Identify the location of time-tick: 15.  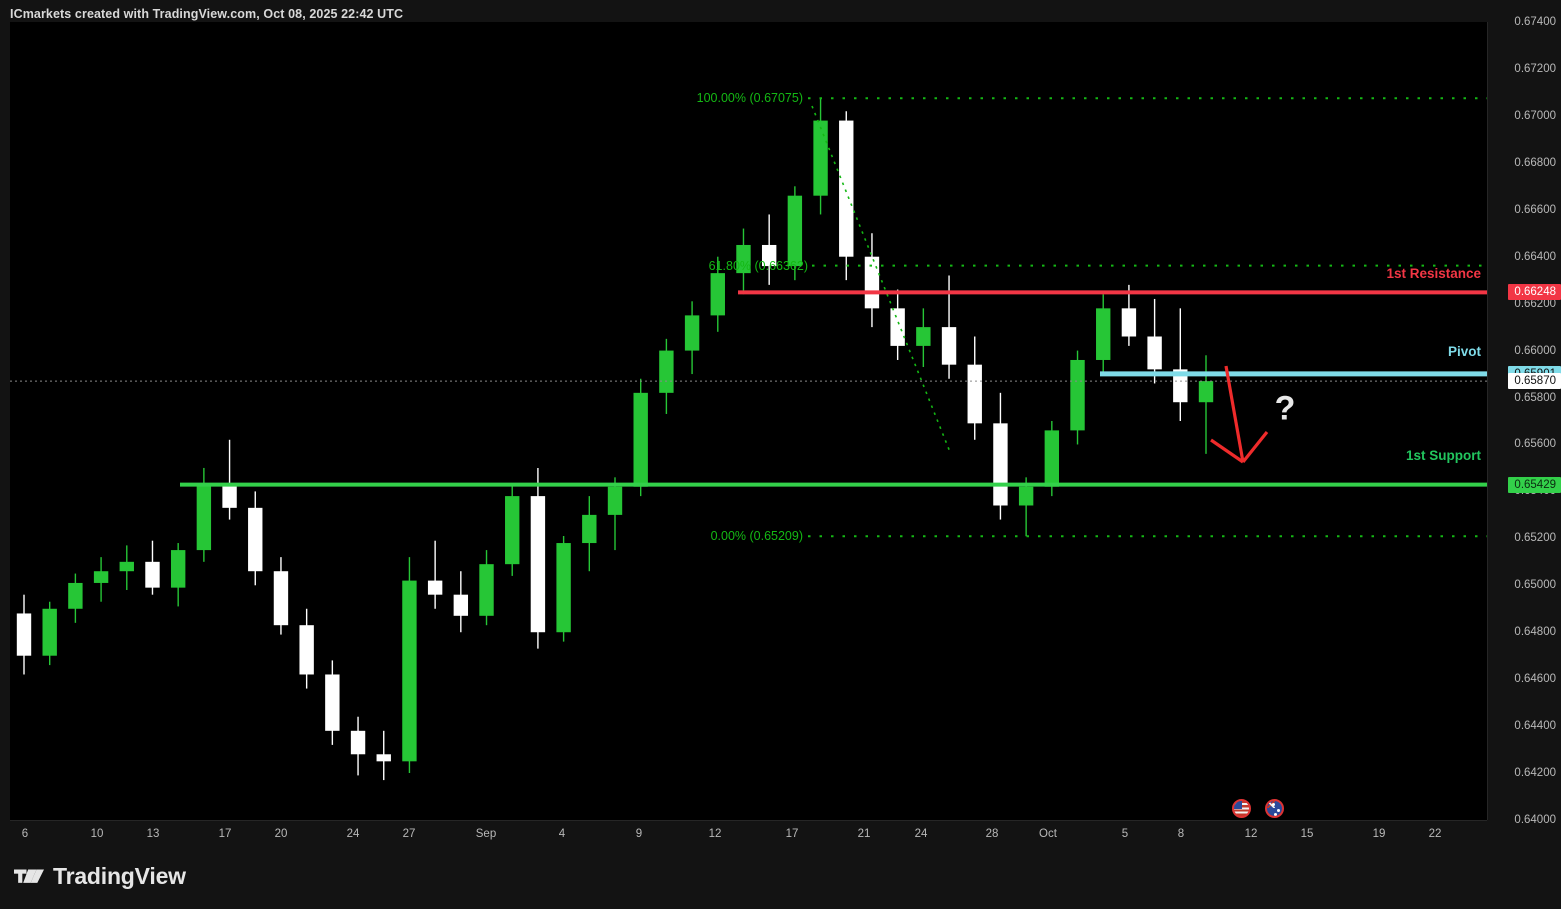
(1307, 834).